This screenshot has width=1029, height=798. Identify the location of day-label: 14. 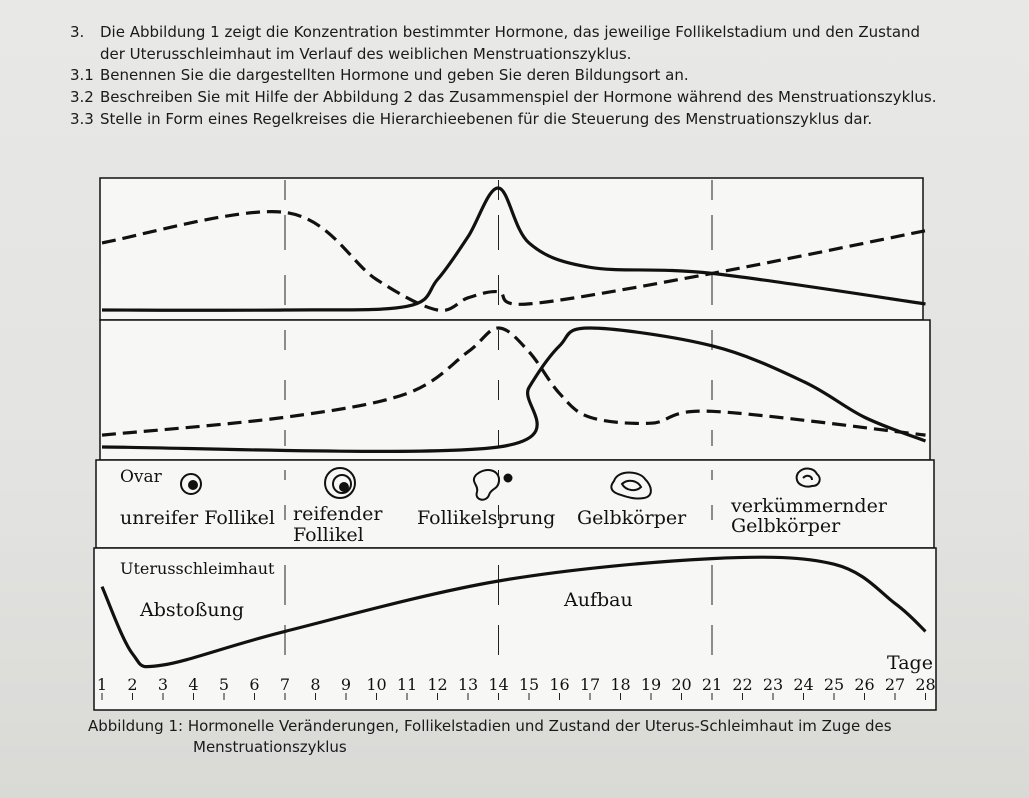
(498, 684).